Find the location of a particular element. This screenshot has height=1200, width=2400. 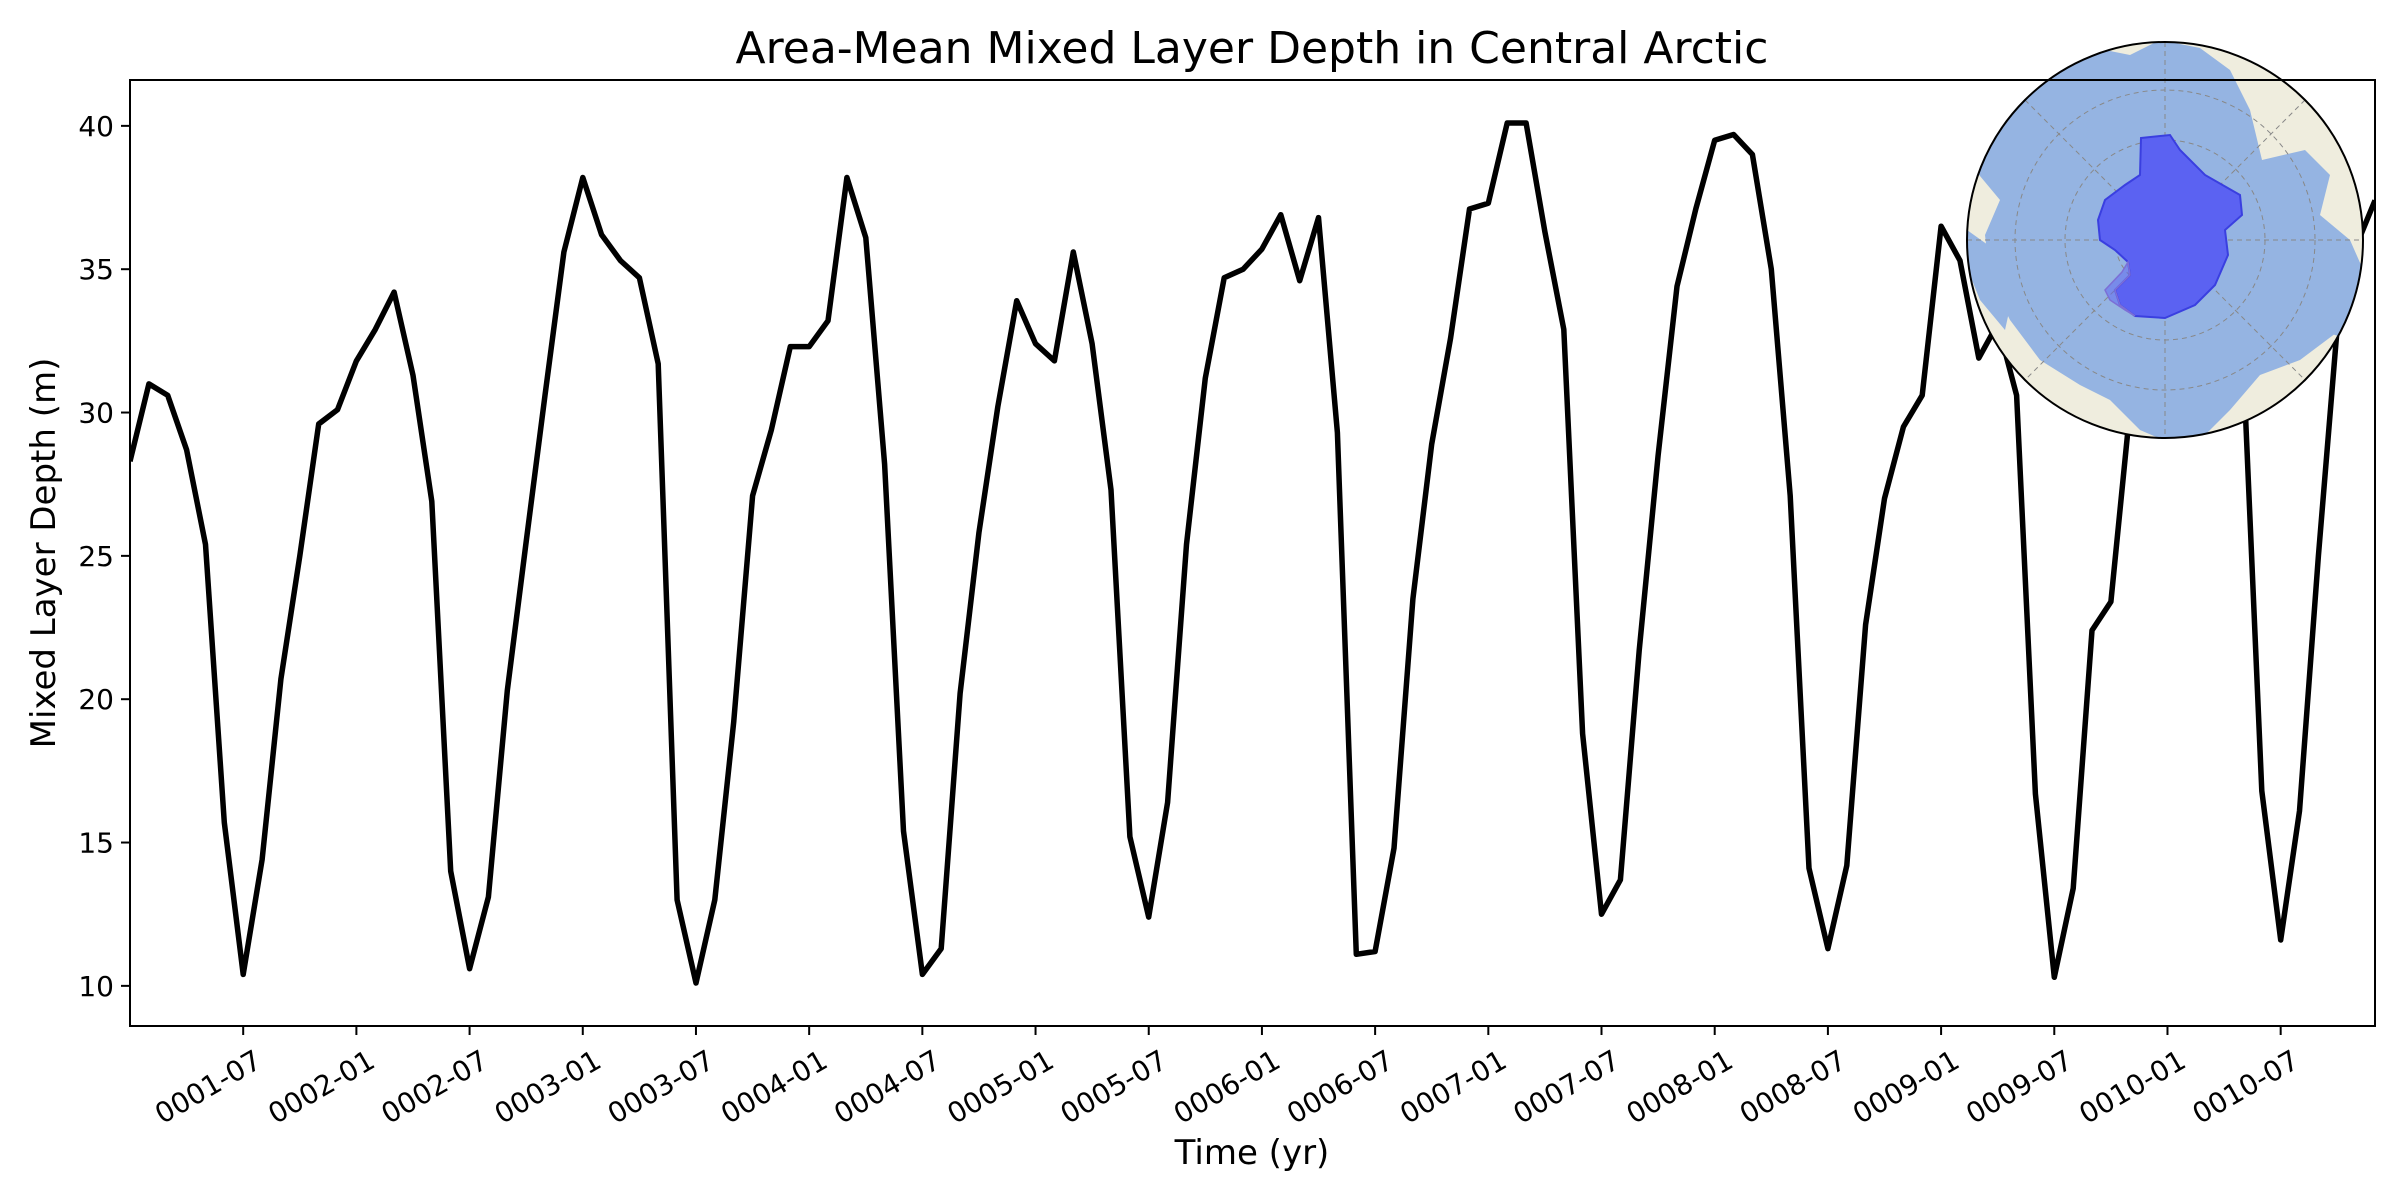

y-tick-label: 20 is located at coordinates (96, 699).